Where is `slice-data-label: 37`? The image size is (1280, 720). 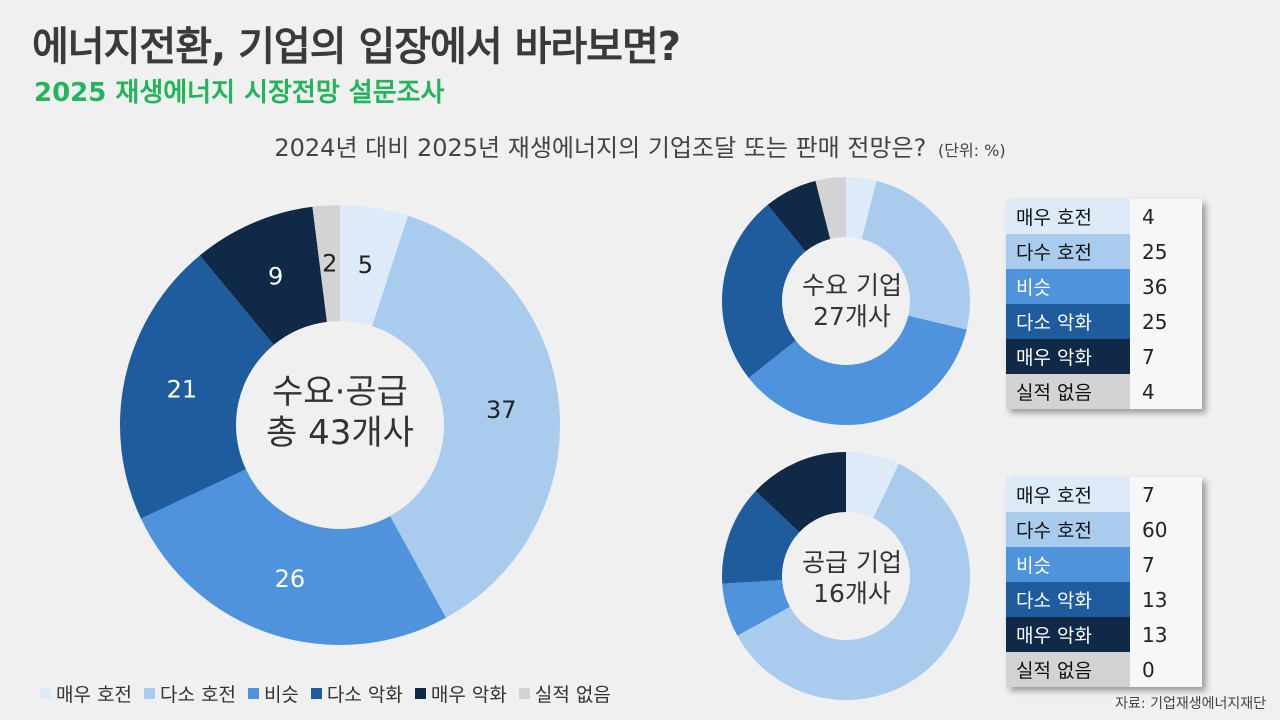 slice-data-label: 37 is located at coordinates (501, 410).